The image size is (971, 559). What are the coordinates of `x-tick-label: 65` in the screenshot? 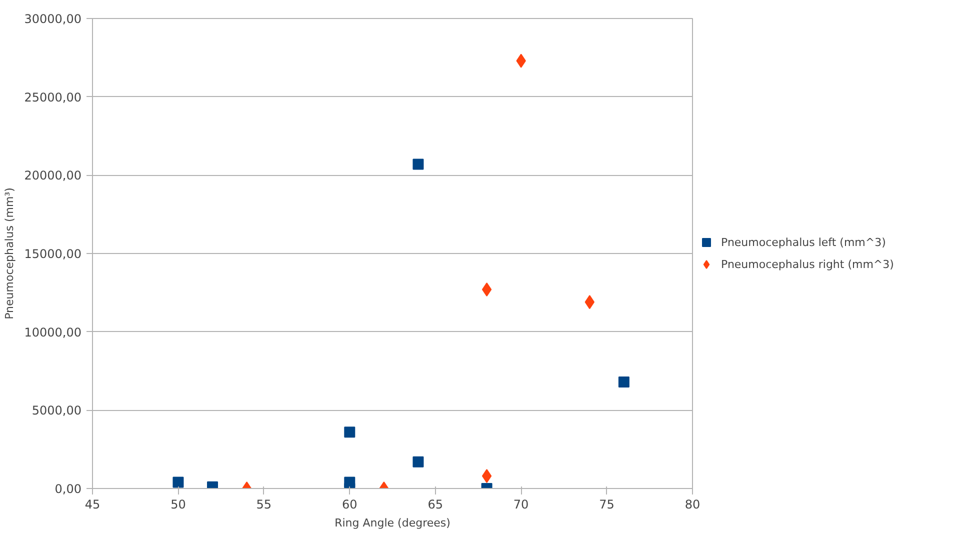 It's located at (436, 505).